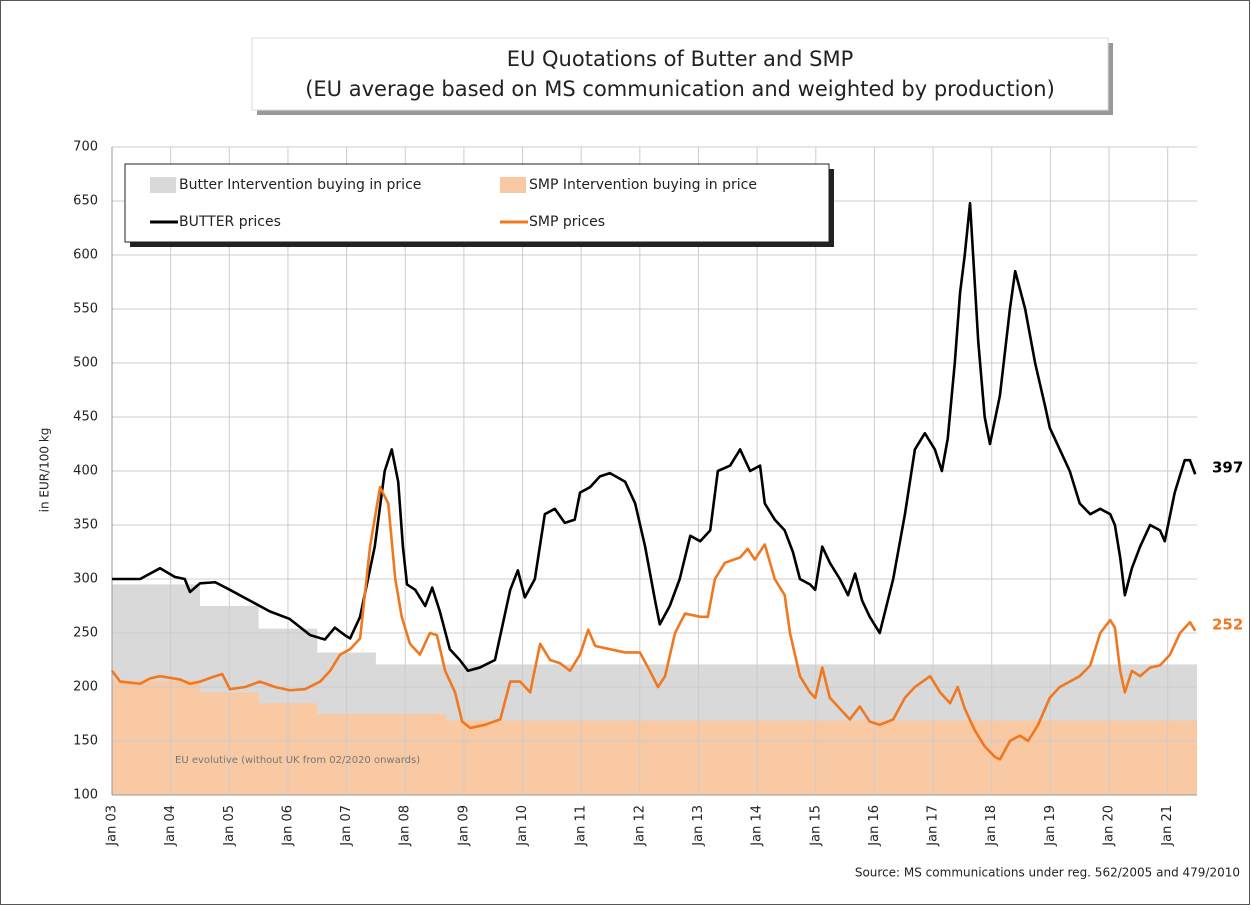 This screenshot has height=910, width=1251. Describe the element at coordinates (991, 826) in the screenshot. I see `x-tick-label: Jan 18` at that location.